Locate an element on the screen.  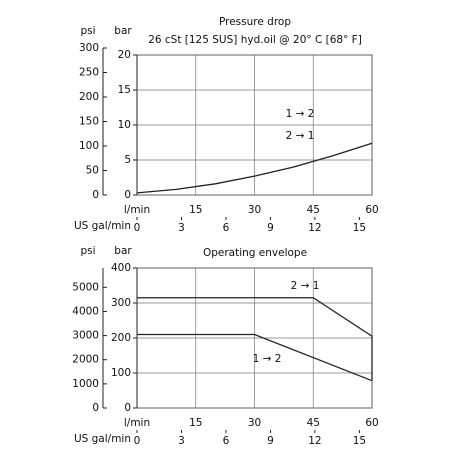
y-tick-label: 100 is located at coordinates (121, 373).